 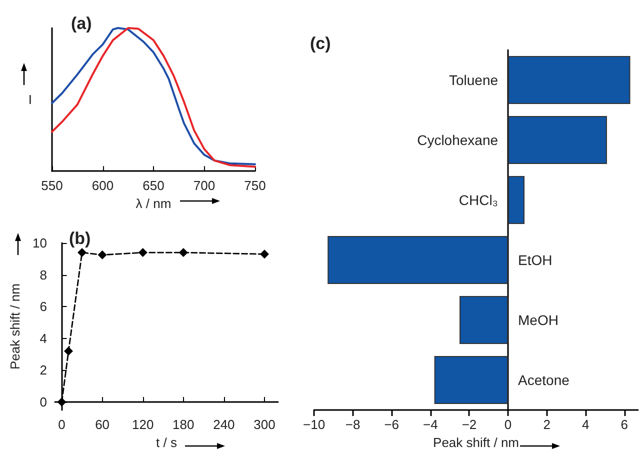 What do you see at coordinates (586, 424) in the screenshot?
I see `x-tick-label: 4` at bounding box center [586, 424].